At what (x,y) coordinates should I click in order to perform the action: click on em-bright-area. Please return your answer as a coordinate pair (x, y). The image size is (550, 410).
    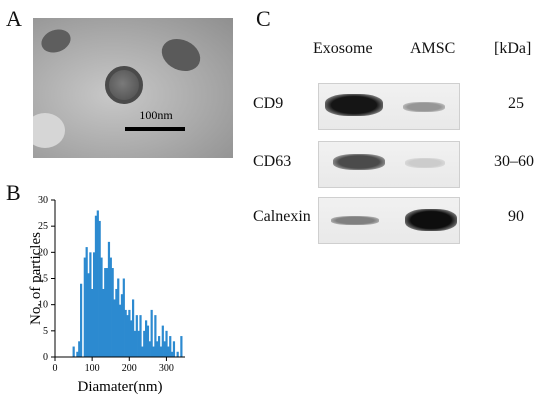
    Looking at the image, I should click on (49, 130).